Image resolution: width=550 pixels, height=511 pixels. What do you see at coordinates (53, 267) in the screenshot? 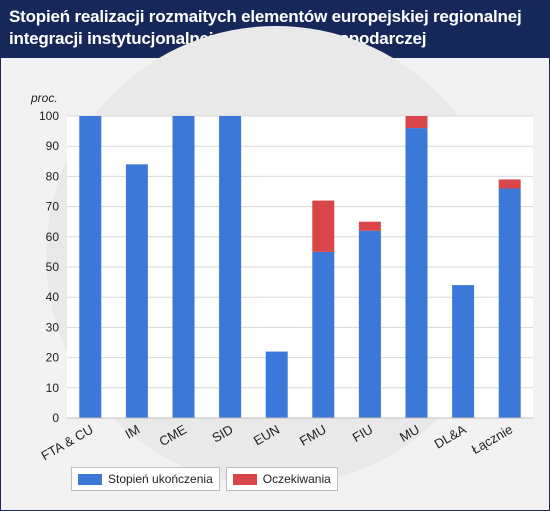
I see `y-tick-label: 50` at bounding box center [53, 267].